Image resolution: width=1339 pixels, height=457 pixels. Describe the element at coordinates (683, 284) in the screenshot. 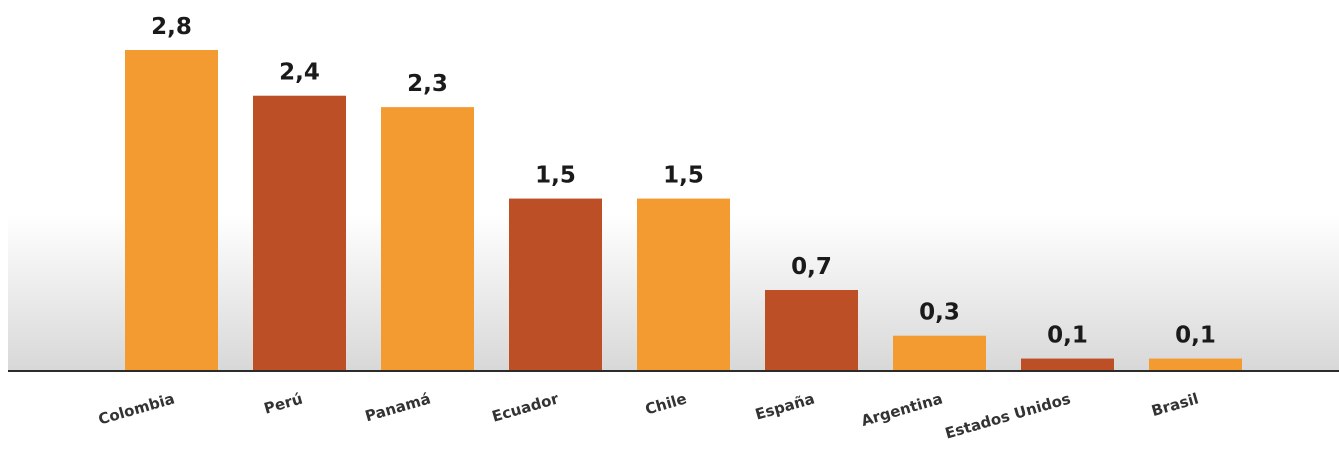

I see `bar-chile` at that location.